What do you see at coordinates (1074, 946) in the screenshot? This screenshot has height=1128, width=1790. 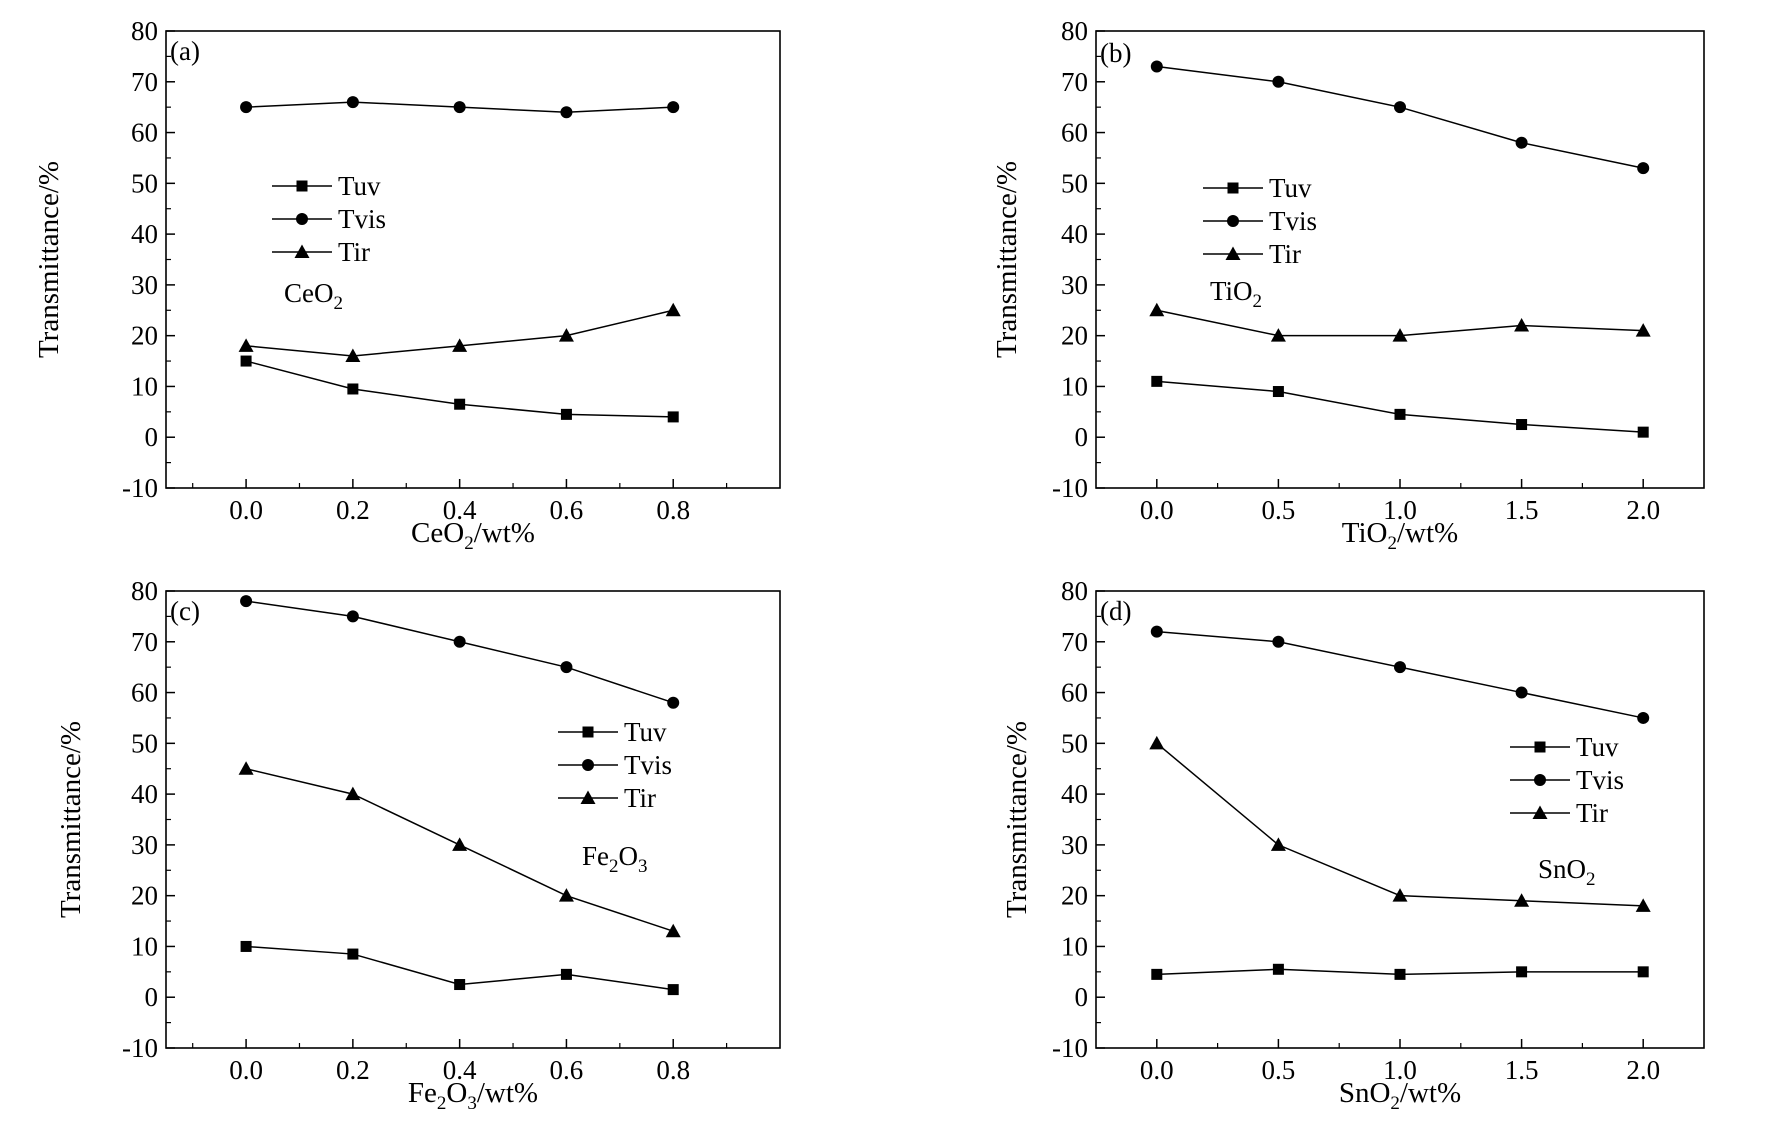 I see `y-tick-label: 10` at bounding box center [1074, 946].